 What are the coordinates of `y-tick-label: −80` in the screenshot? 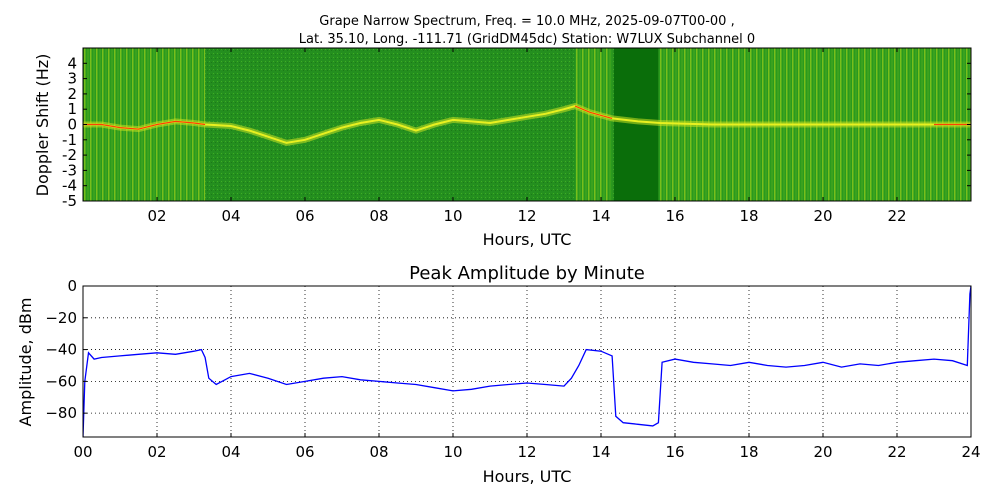 It's located at (61, 413).